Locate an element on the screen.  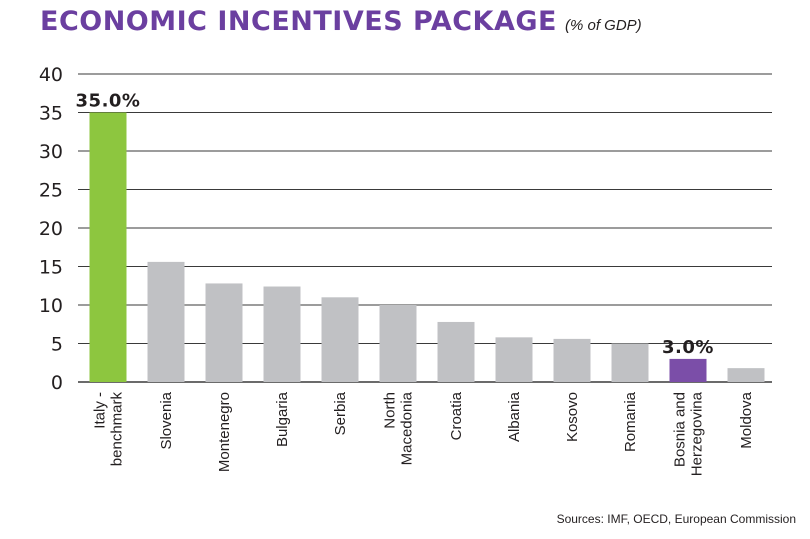
x-tick-label-line: benchmark is located at coordinates (117, 429).